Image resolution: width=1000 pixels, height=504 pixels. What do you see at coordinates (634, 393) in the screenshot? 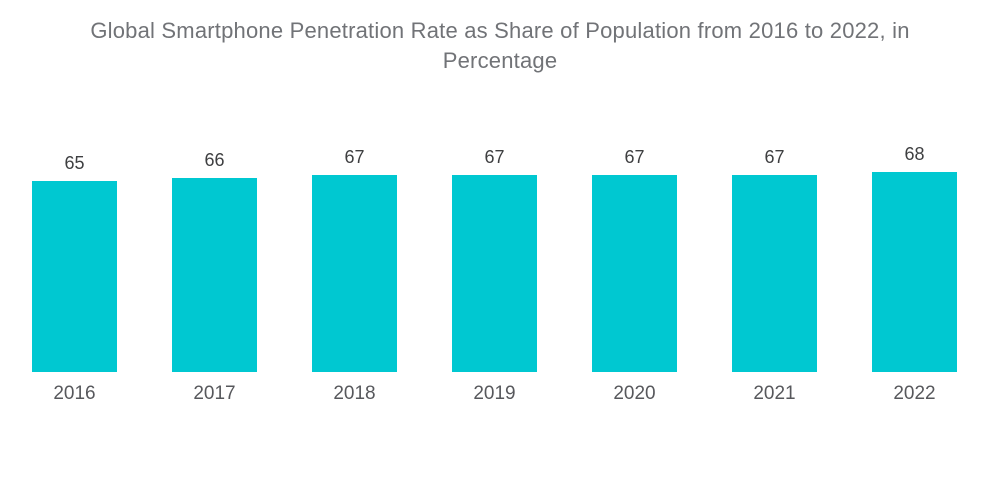
I see `x-axis-label: 2020` at bounding box center [634, 393].